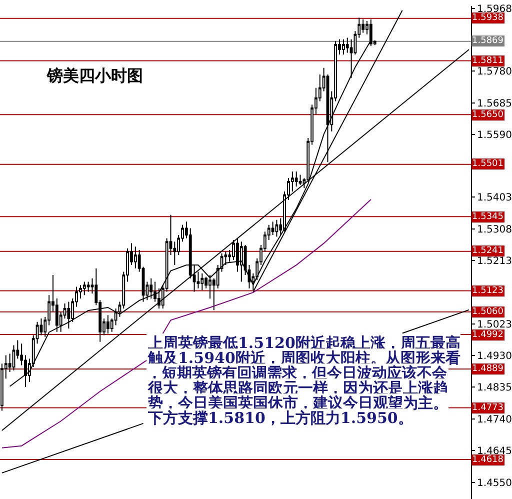  I want to click on y-tick-label: 1.4835, so click(494, 388).